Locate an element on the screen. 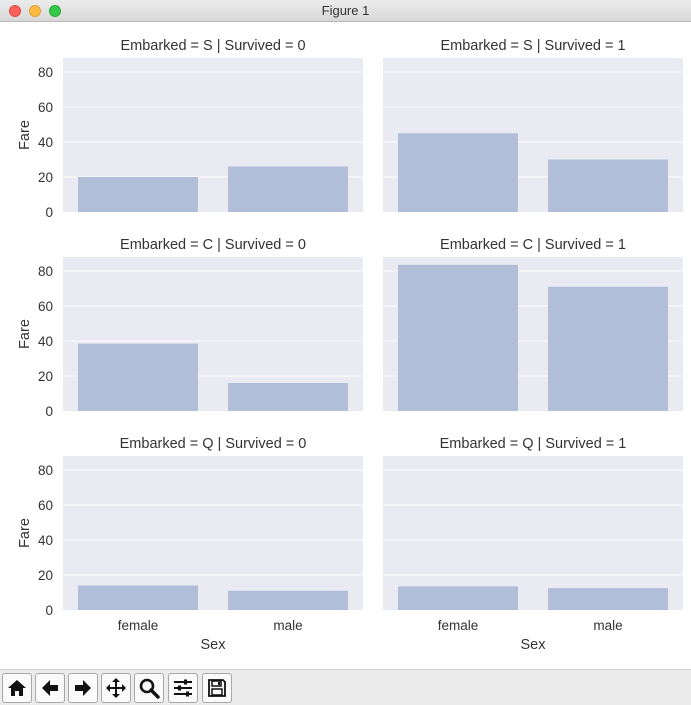  panel-title: Embarked = S | Survived = 1 is located at coordinates (532, 46).